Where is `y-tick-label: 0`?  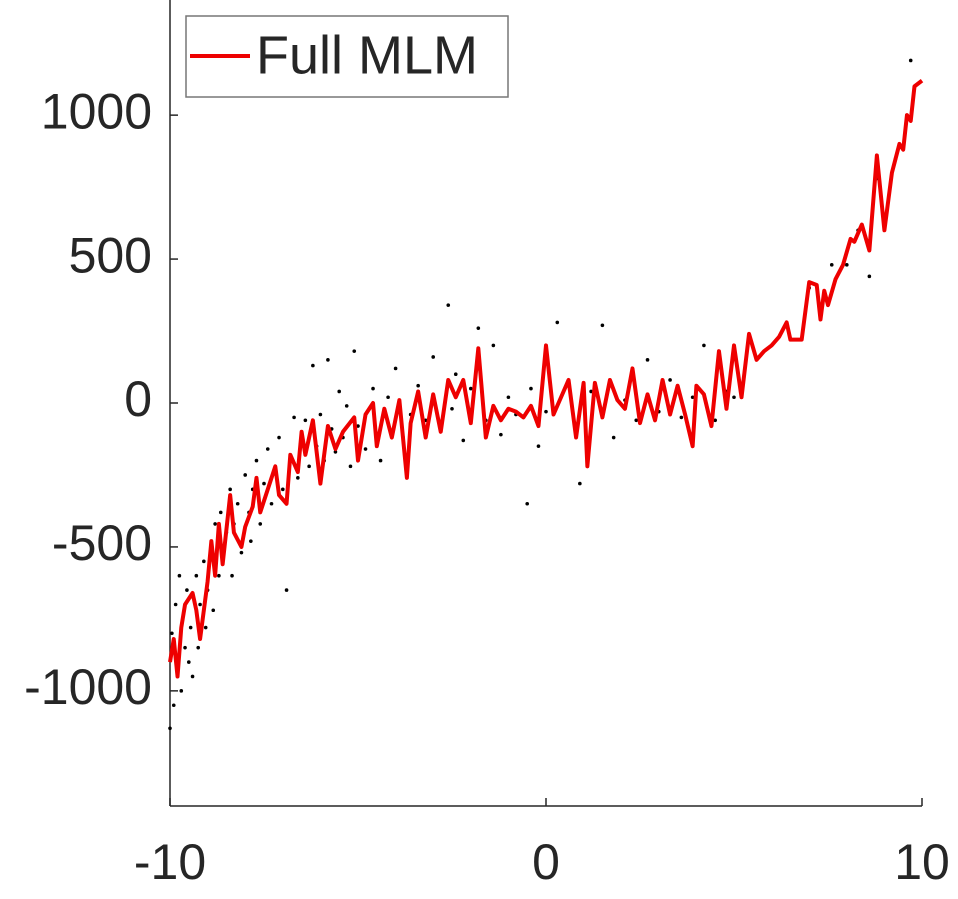
y-tick-label: 0 is located at coordinates (138, 399).